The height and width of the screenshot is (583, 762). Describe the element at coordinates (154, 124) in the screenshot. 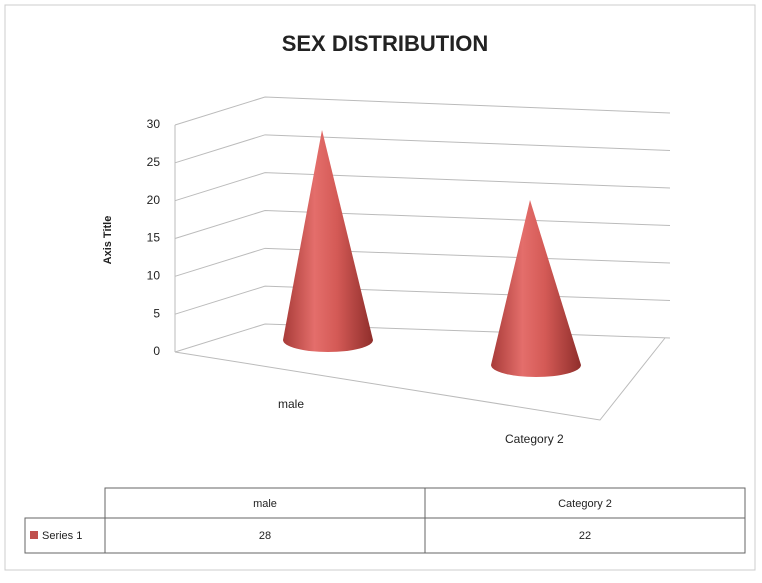

I see `y-tick-label: 30` at that location.